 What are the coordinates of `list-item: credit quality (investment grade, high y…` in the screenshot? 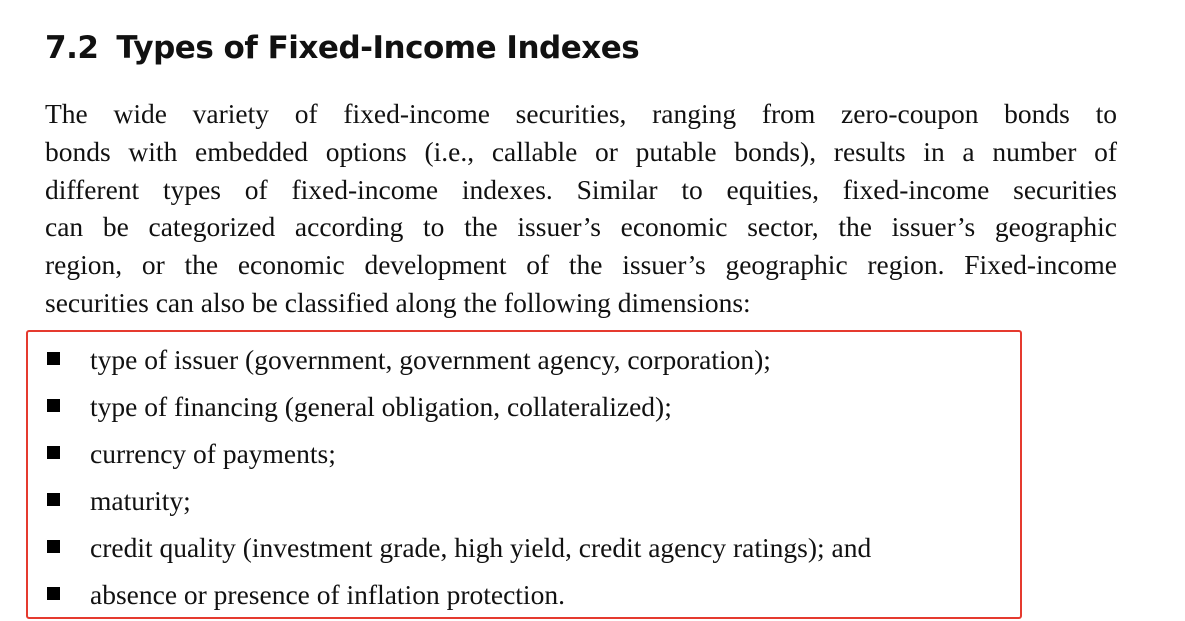 It's located at (459, 547).